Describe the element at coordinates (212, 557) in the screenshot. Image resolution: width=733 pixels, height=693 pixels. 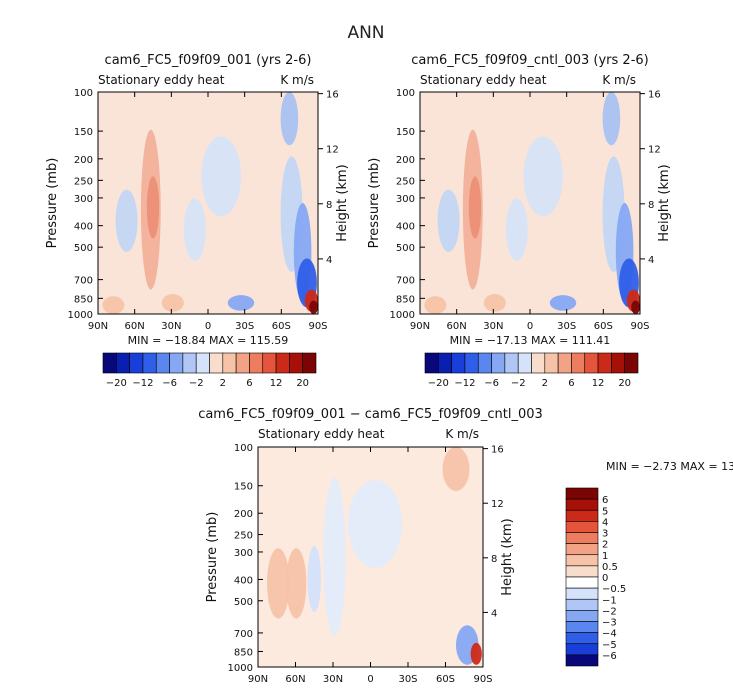
I see `y-axis-label: Pressure (mb)` at that location.